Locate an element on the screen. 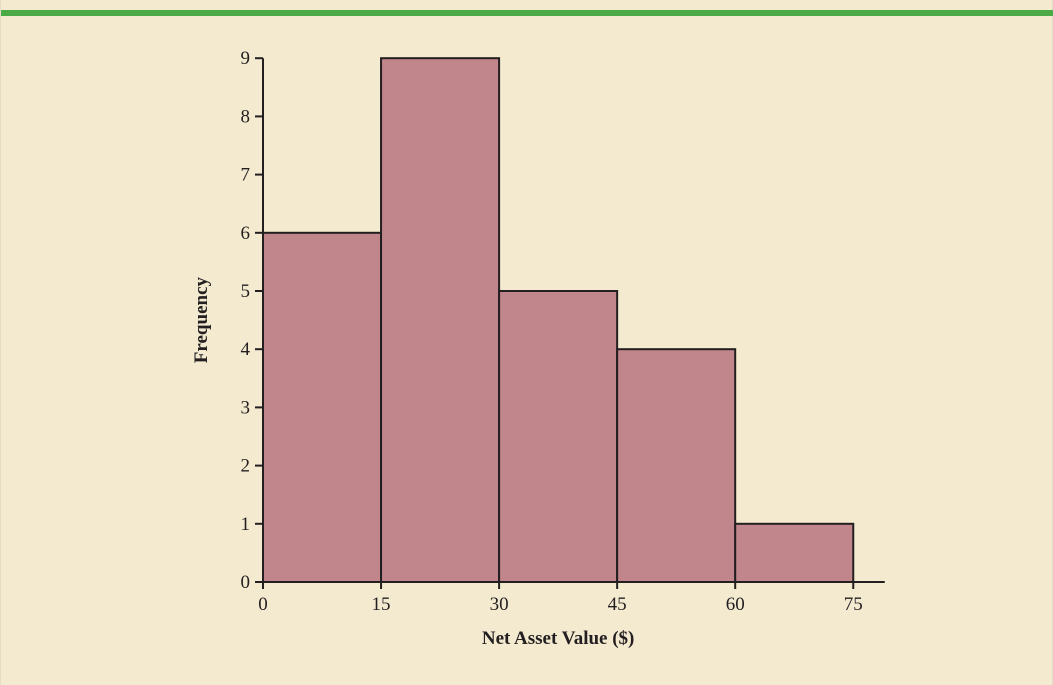 The height and width of the screenshot is (685, 1053). x-tick-label-45: 45 is located at coordinates (617, 604).